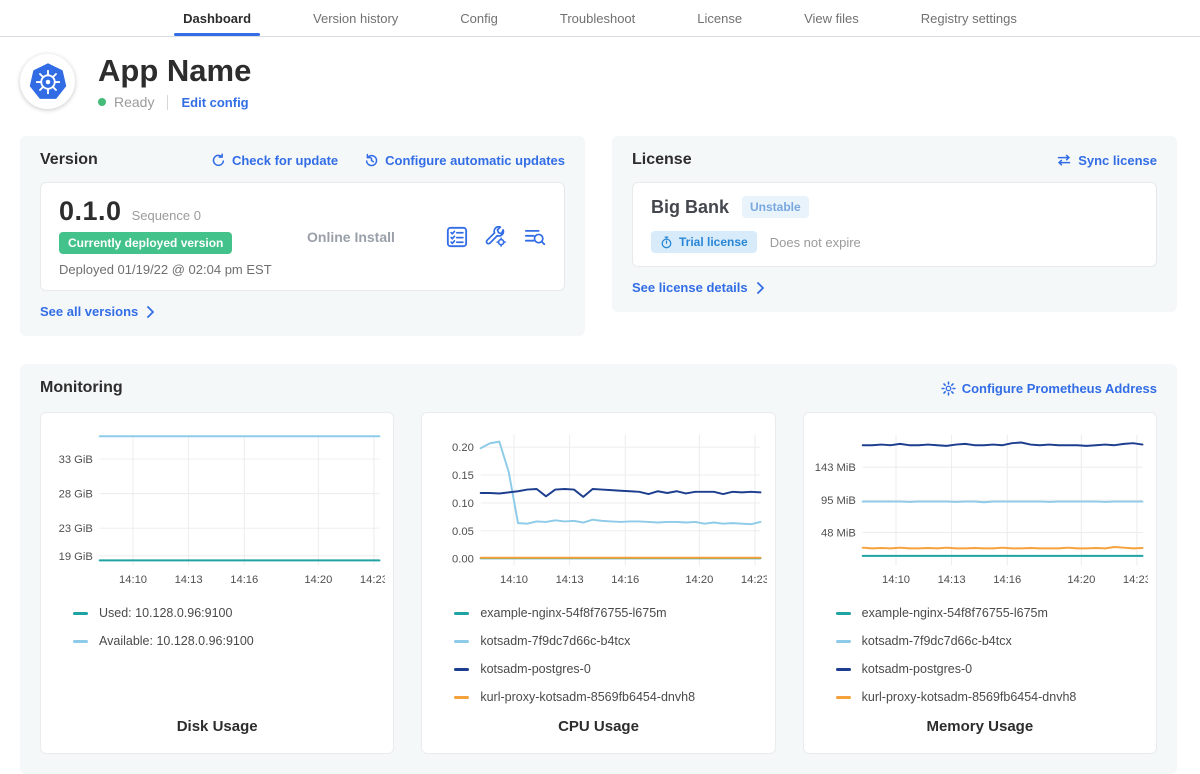 This screenshot has width=1200, height=774. What do you see at coordinates (97, 311) in the screenshot?
I see `see-all-versions-link: See all versions` at bounding box center [97, 311].